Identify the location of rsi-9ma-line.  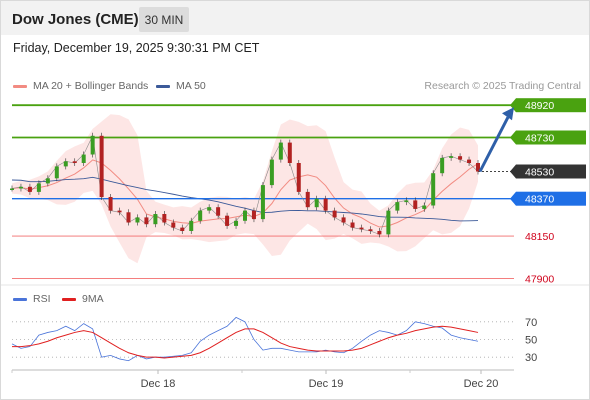
(245, 342).